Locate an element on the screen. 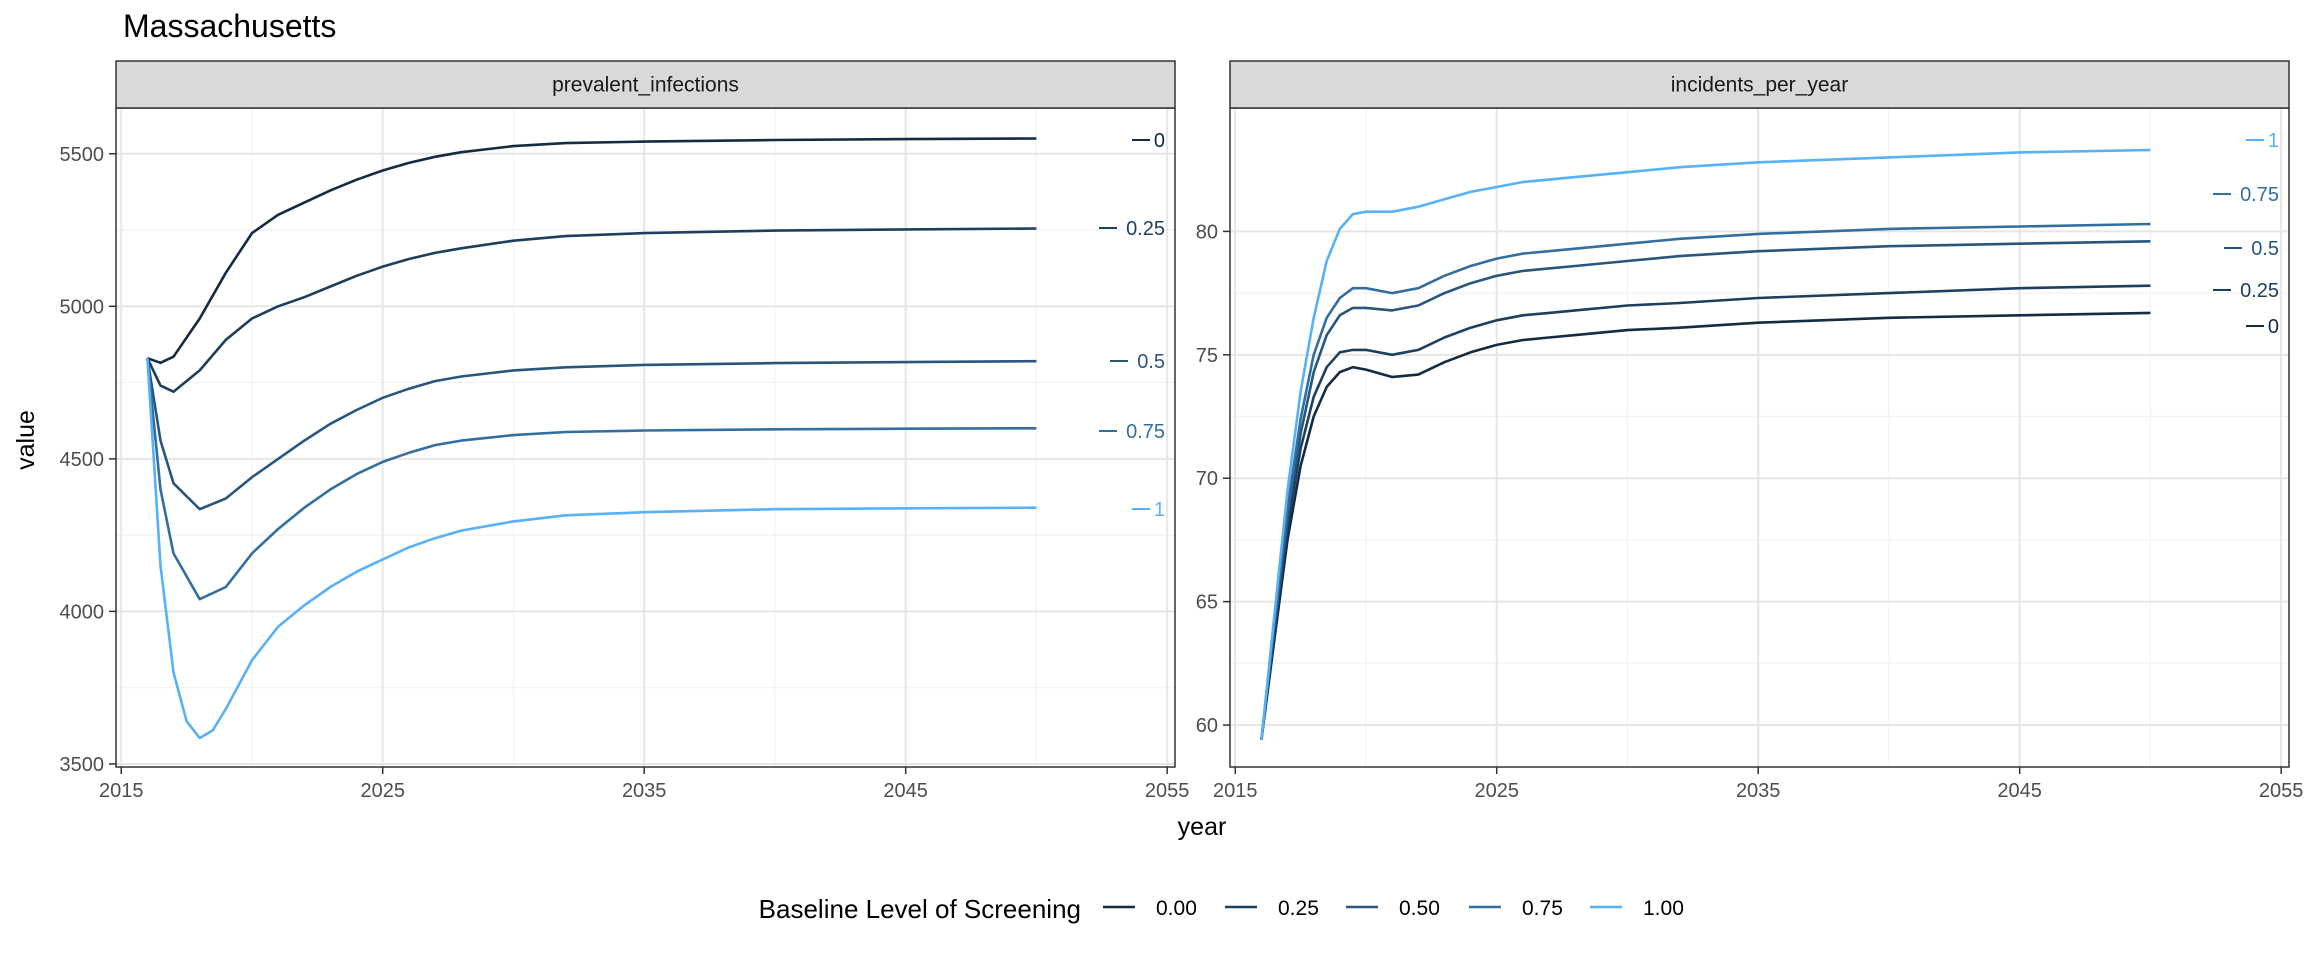 This screenshot has height=960, width=2304. y-tick-label: 5500 is located at coordinates (82, 155).